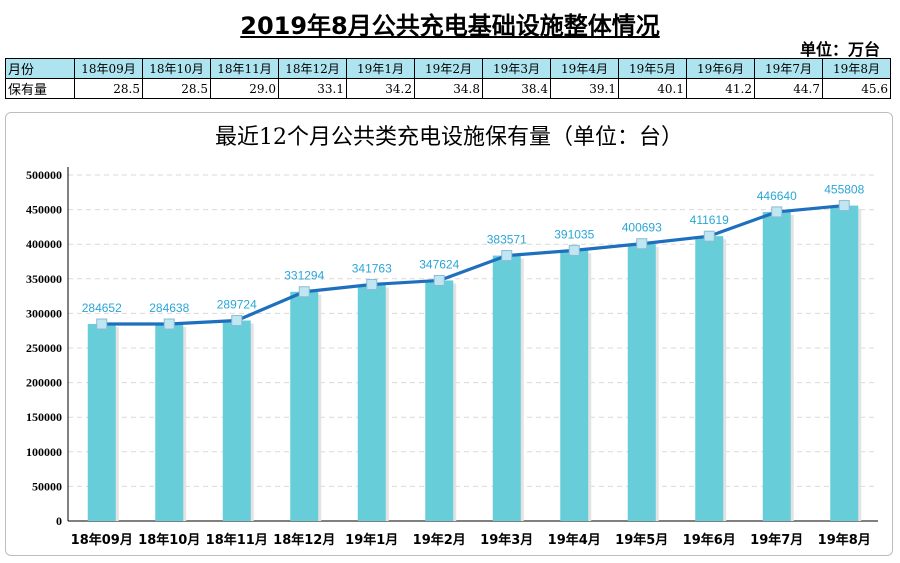  I want to click on x-tick-label: 19年6月, so click(709, 540).